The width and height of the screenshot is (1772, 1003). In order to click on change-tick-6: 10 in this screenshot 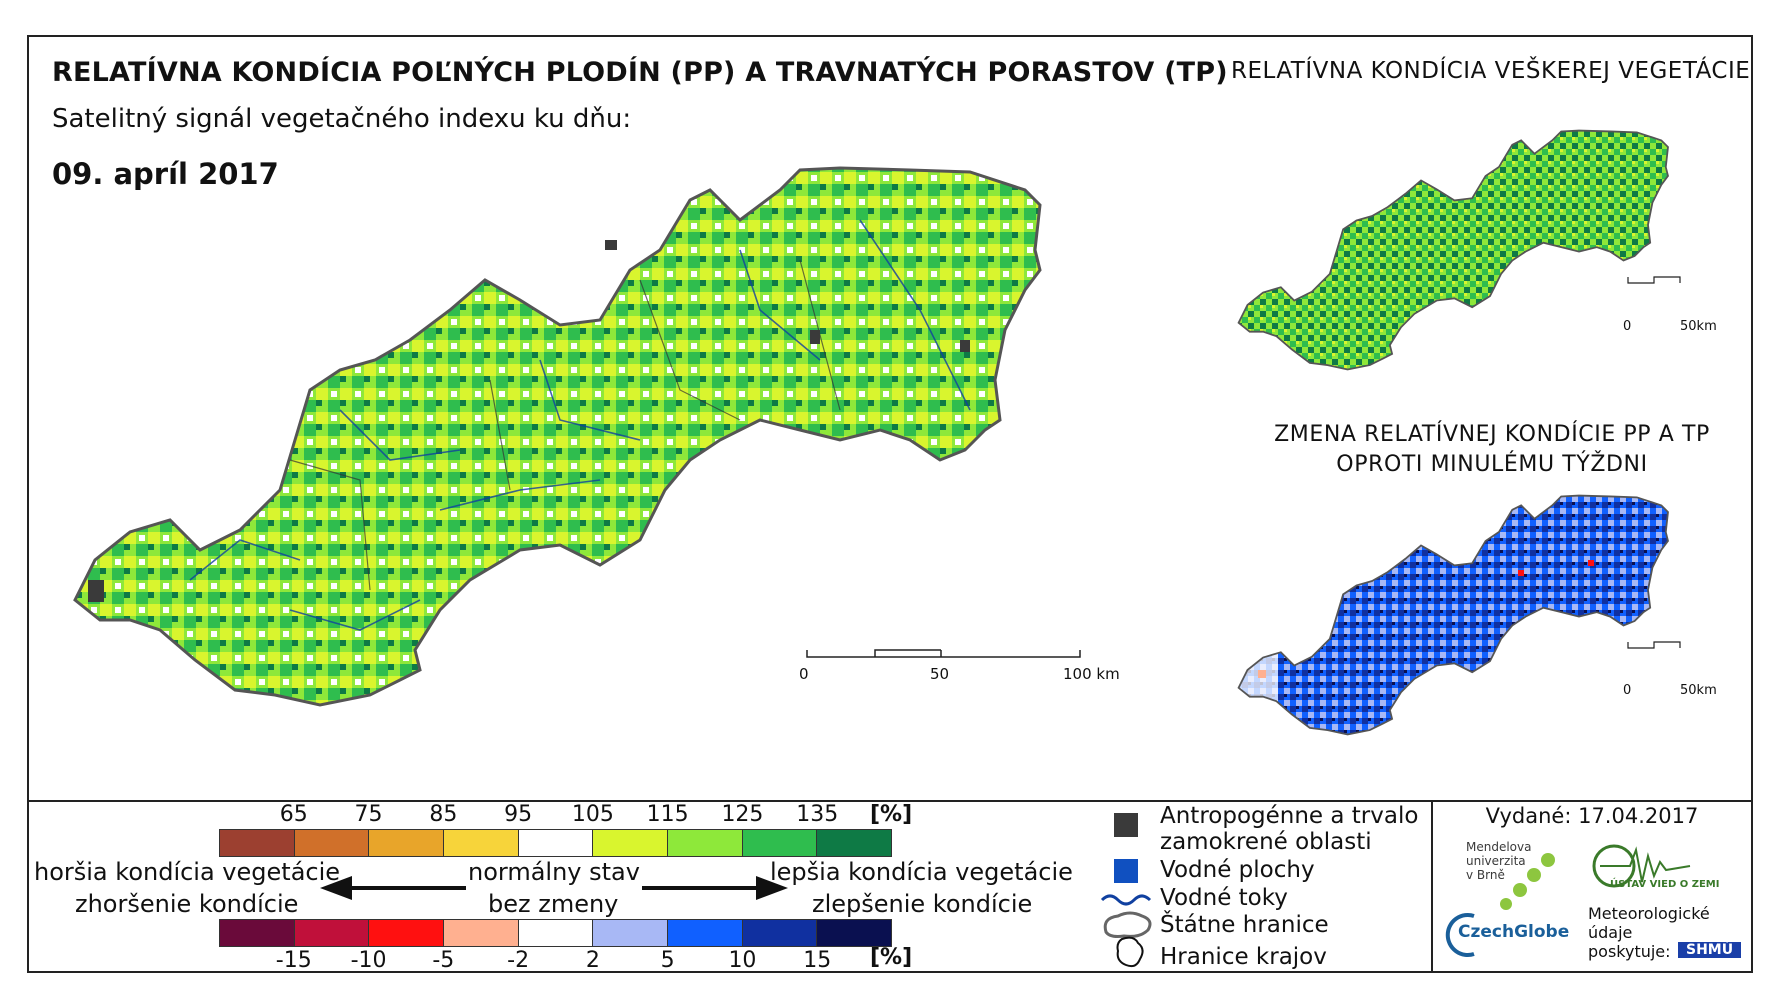, I will do `click(742, 960)`.